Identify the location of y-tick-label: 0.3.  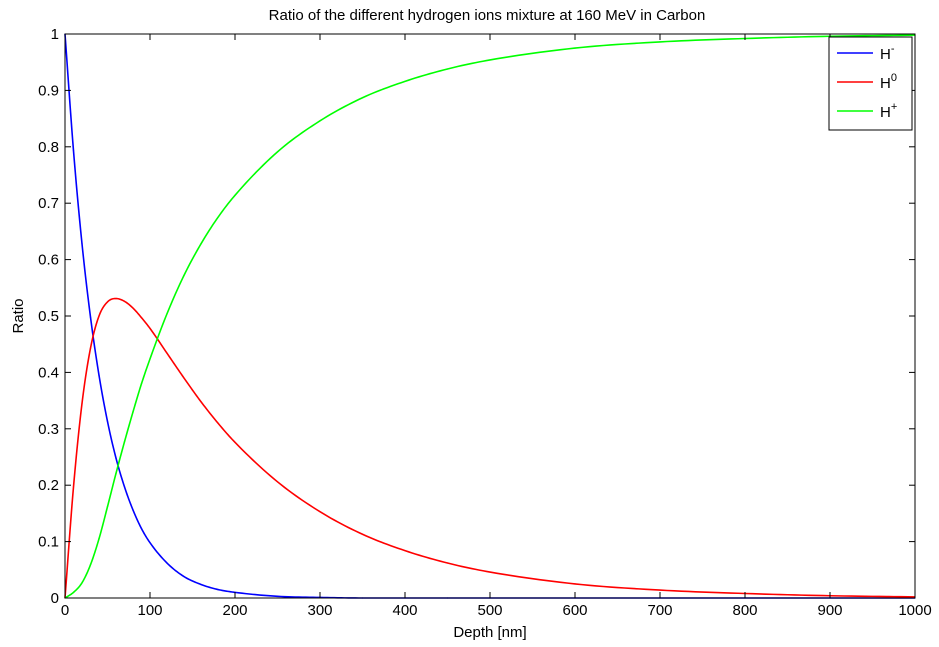
(48, 429).